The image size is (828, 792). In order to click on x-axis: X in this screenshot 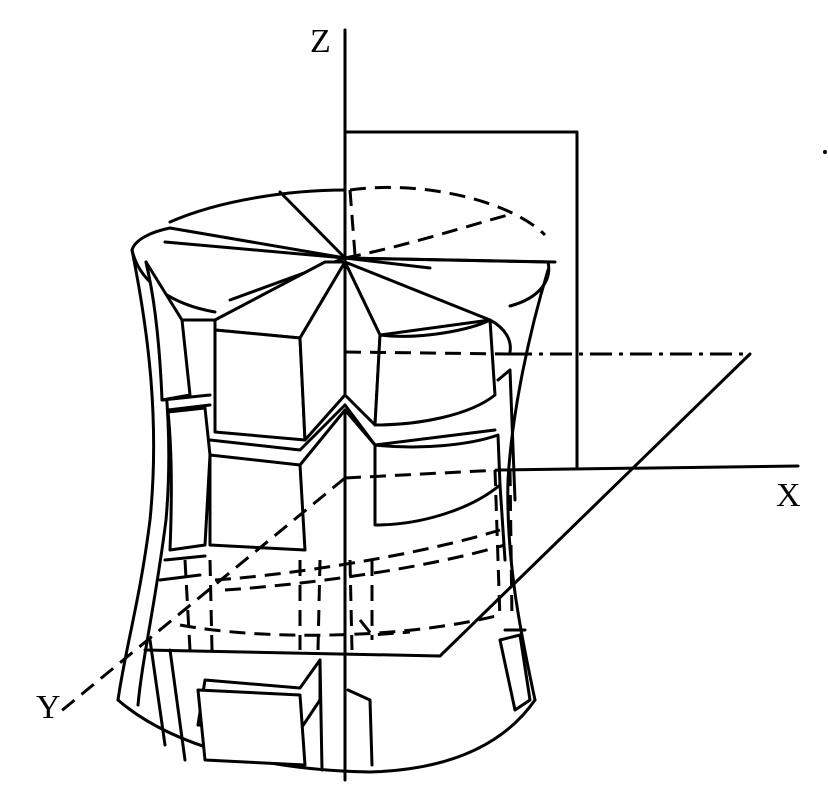, I will do `click(572, 489)`.